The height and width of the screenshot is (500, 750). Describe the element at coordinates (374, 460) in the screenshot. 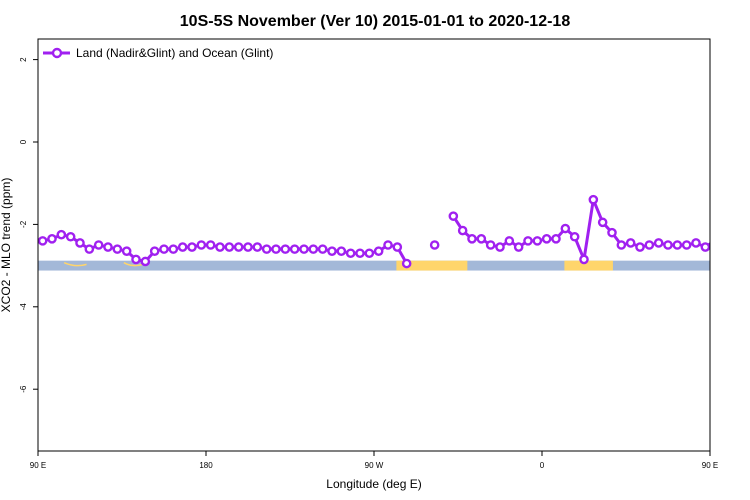

I see `x-axis: 90 E 180 90 W 0 90 E` at that location.